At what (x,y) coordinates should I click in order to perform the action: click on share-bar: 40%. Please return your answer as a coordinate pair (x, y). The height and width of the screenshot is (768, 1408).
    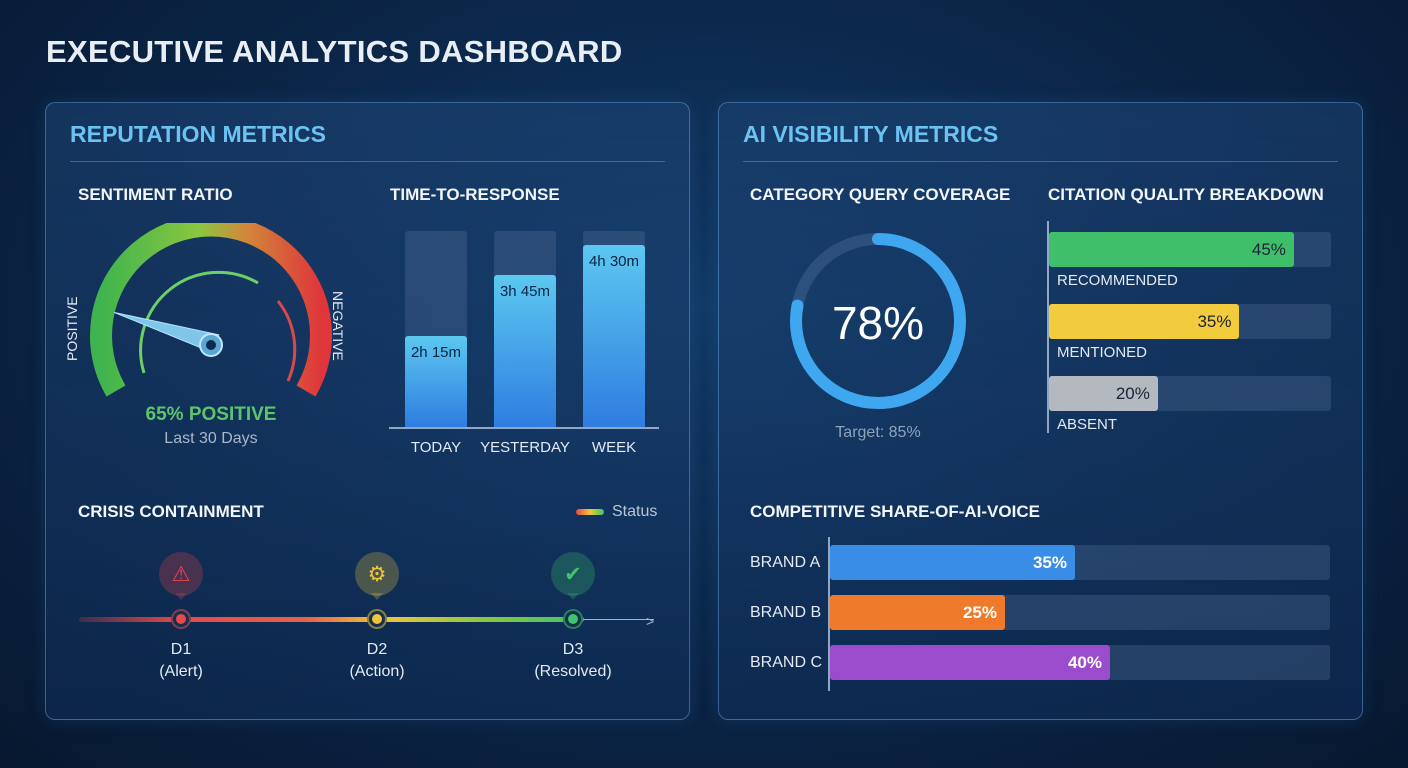
    Looking at the image, I should click on (1080, 662).